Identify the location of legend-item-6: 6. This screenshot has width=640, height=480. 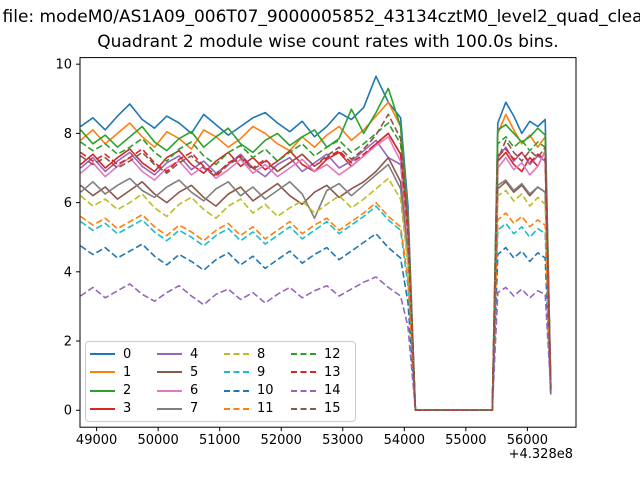
(190, 390).